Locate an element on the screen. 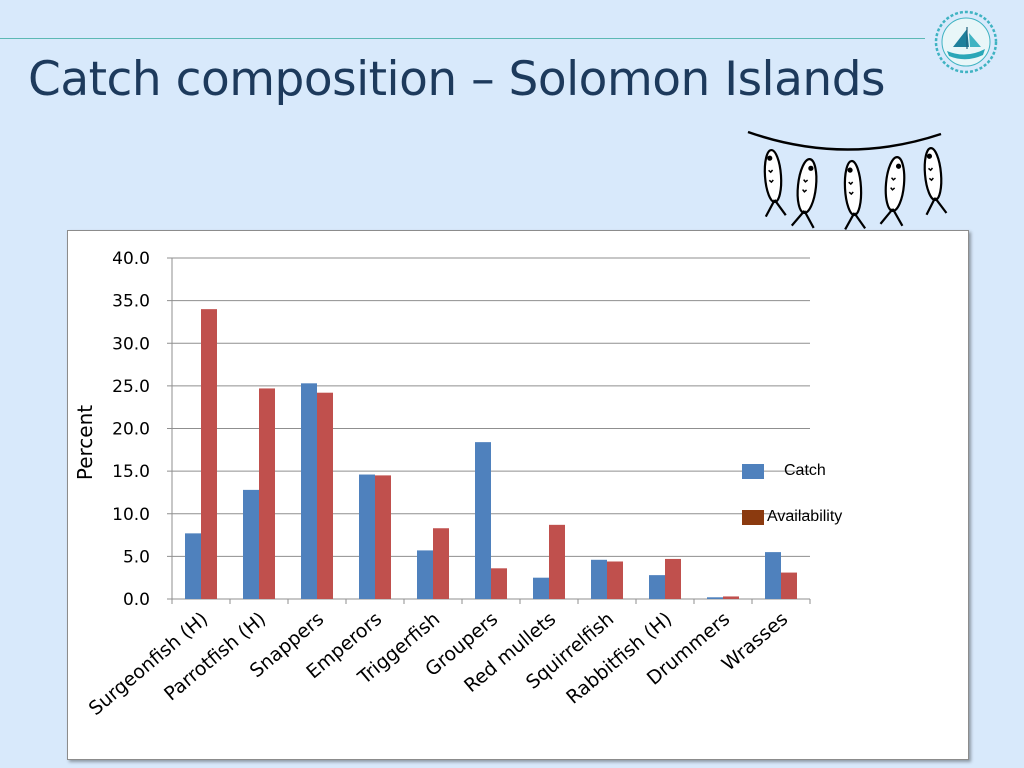 This screenshot has height=768, width=1024. y-tick-label: 35.0 is located at coordinates (131, 302).